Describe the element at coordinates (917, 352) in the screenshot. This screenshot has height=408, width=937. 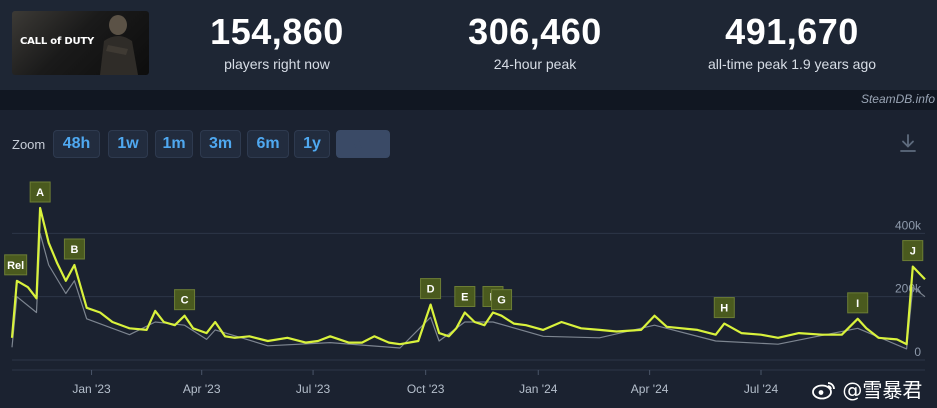
I see `y-tick-label: 0` at that location.